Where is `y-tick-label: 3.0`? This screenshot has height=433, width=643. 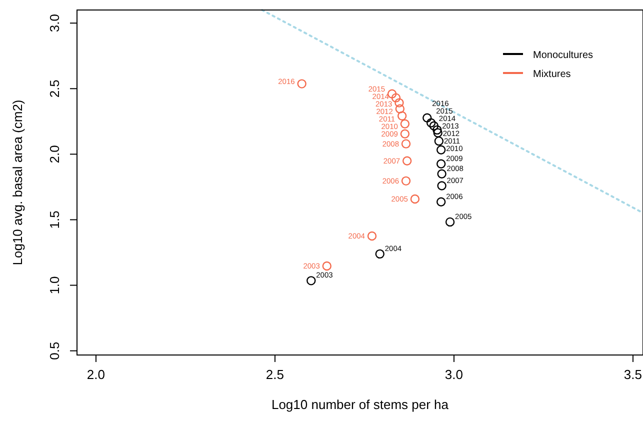
y-tick-label: 3.0 is located at coordinates (54, 23).